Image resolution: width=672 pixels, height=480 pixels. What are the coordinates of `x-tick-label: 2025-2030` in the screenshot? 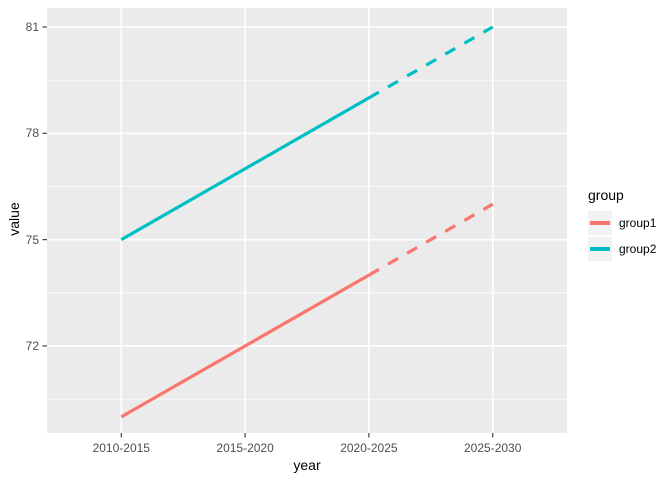 It's located at (493, 448).